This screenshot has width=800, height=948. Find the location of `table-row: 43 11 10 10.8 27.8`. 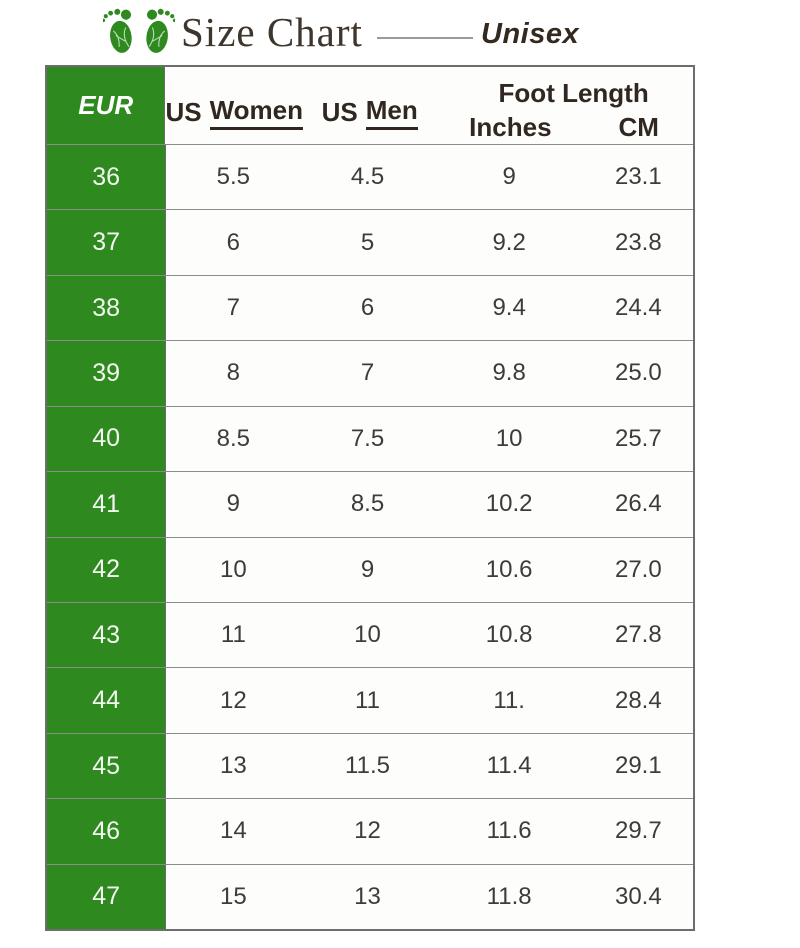

table-row: 43 11 10 10.8 27.8 is located at coordinates (370, 634).